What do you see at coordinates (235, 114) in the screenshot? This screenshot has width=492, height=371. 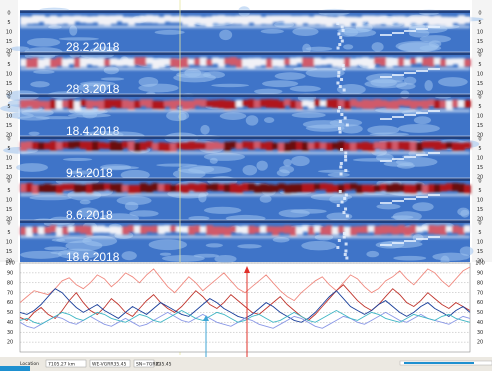 I see `heatmap-panel: 18.4.2018` at bounding box center [235, 114].